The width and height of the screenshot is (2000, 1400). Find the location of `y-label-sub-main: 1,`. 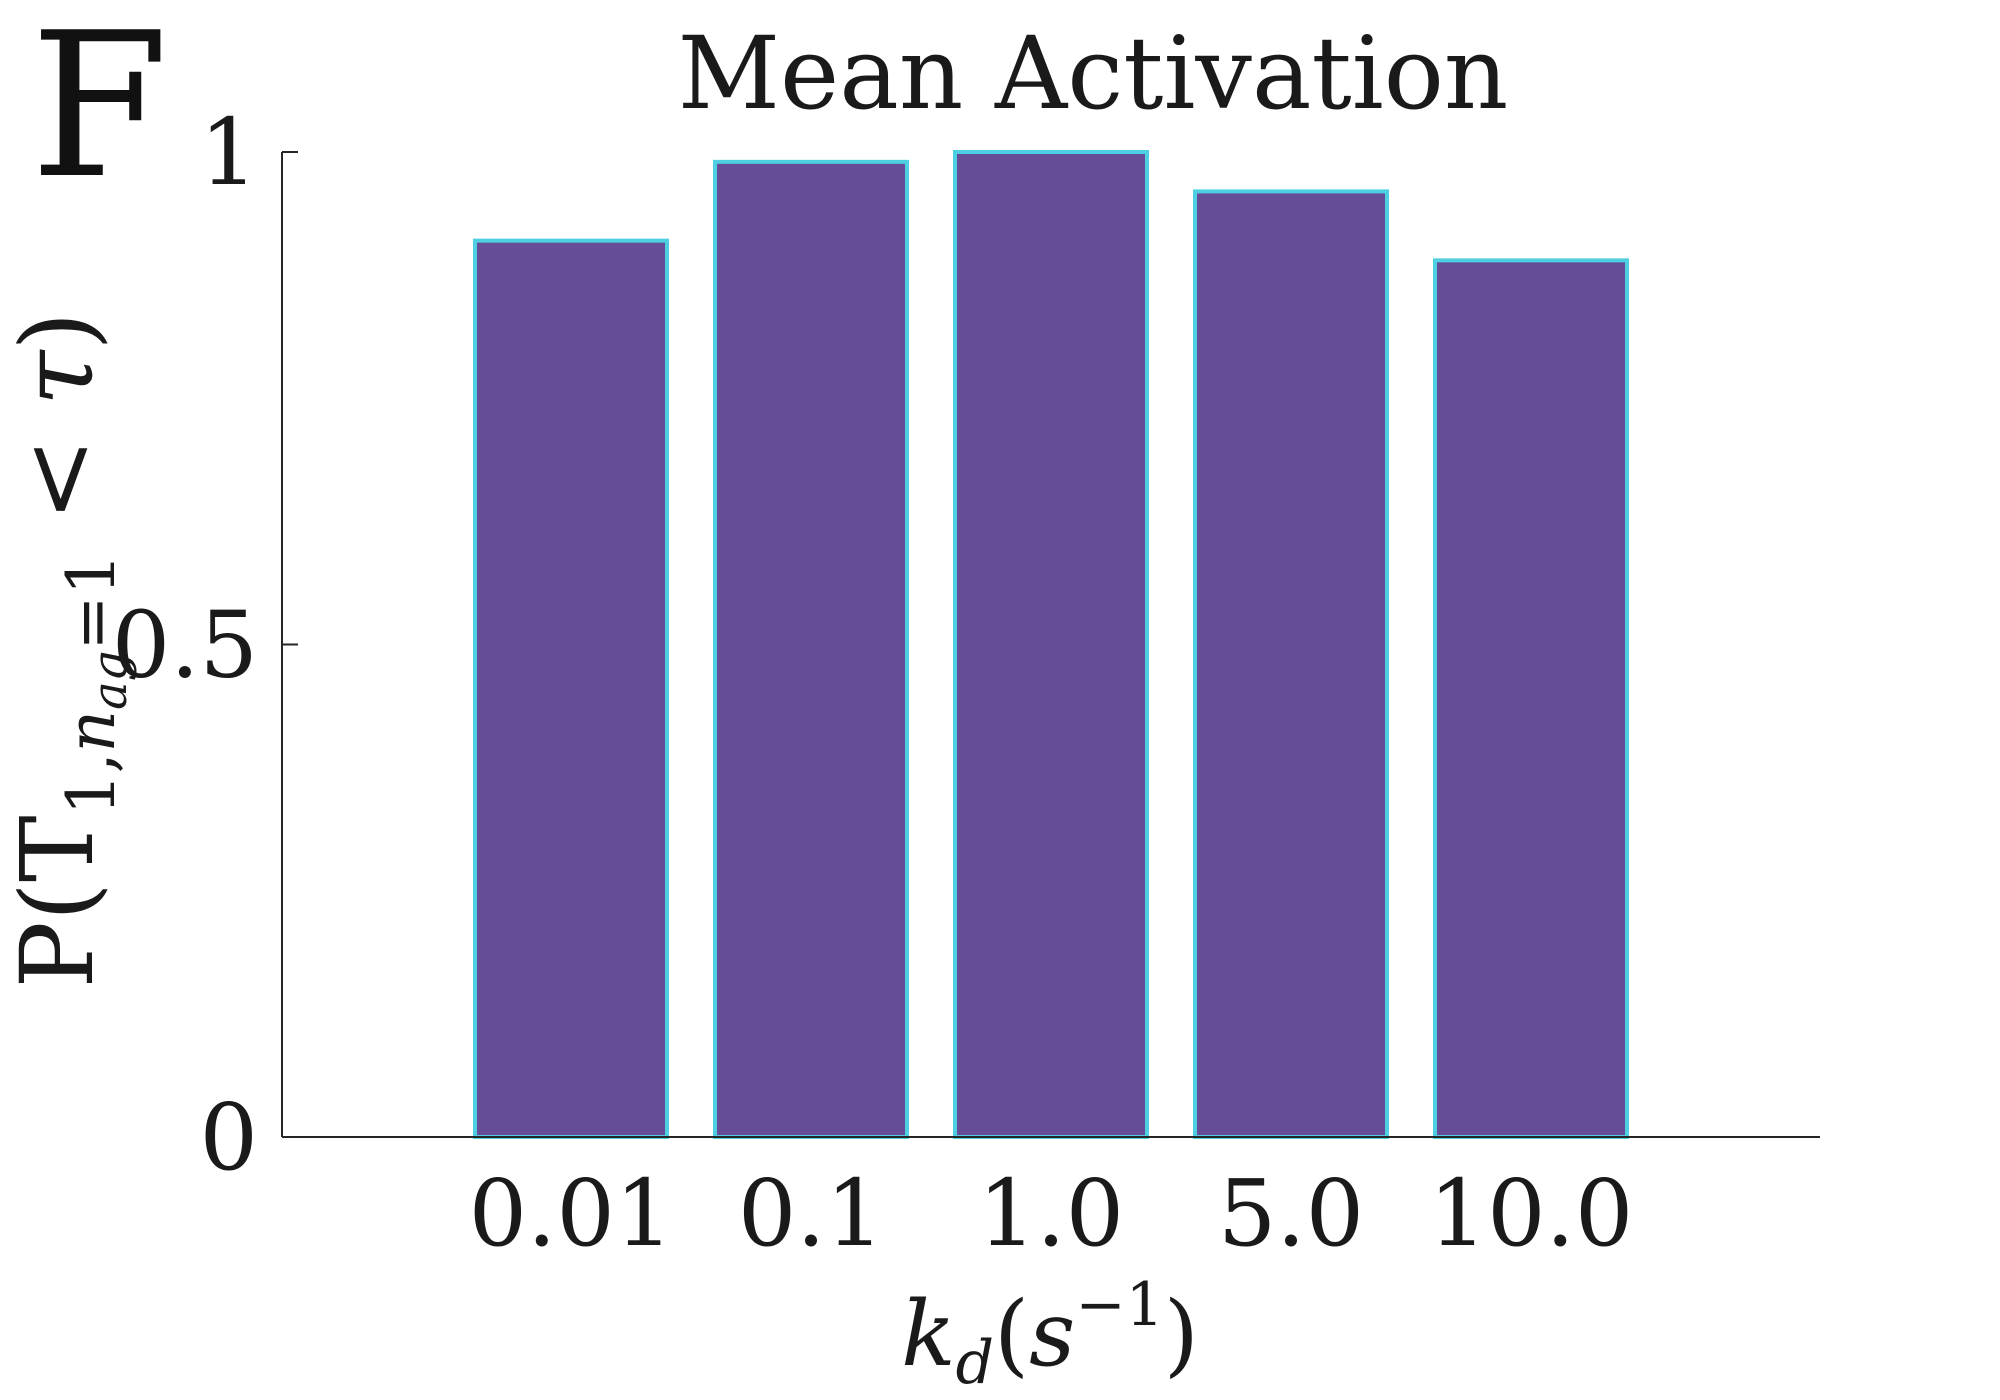

y-label-sub-main: 1, is located at coordinates (91, 783).